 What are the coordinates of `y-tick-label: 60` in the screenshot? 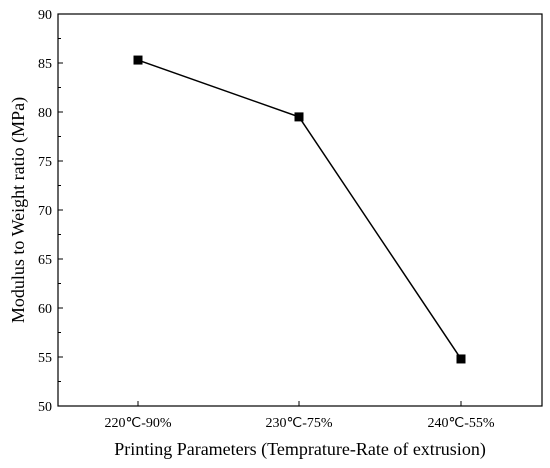 It's located at (45, 309).